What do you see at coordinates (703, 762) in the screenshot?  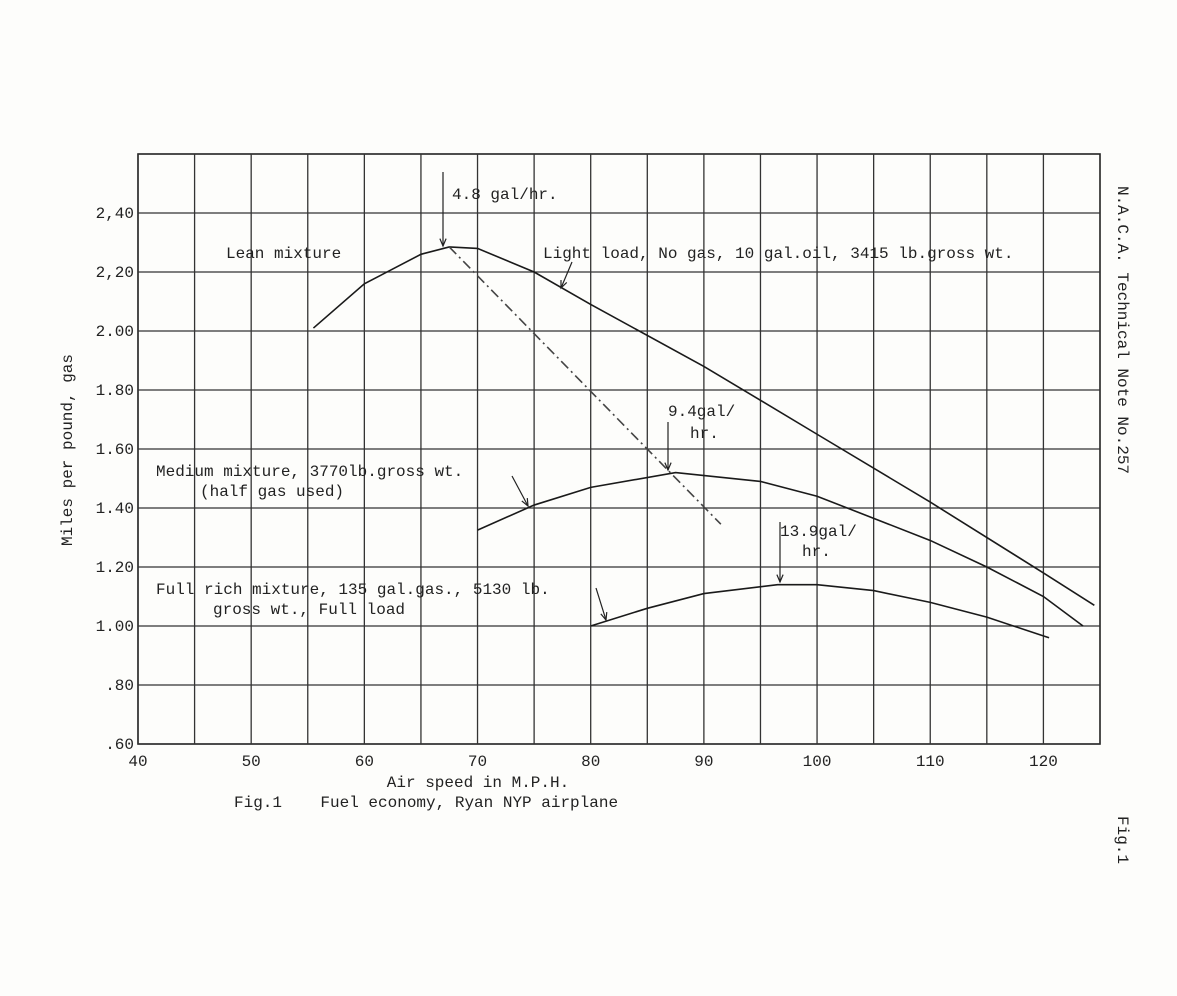 I see `x-tick-label: 90` at bounding box center [703, 762].